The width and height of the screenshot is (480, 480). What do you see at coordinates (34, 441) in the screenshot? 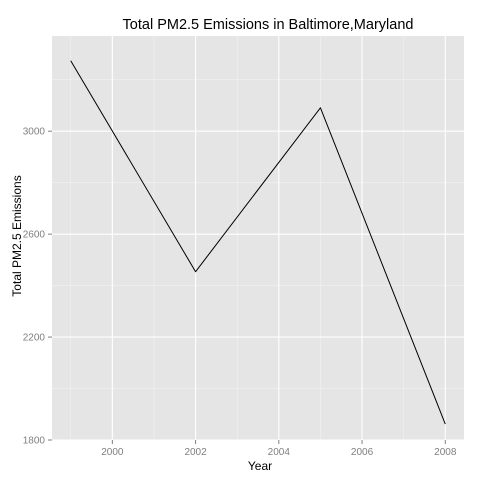
I see `y-tick-label: 1800` at bounding box center [34, 441].